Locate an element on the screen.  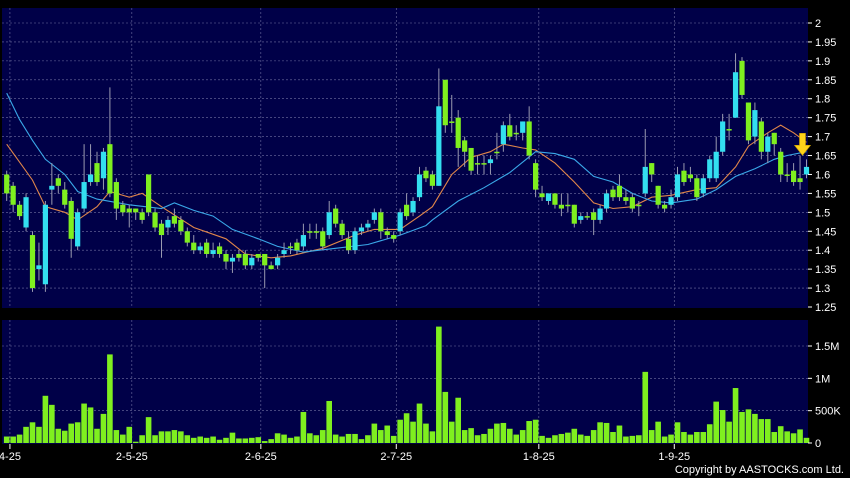
price-tick-label: 1.85 is located at coordinates (825, 81).